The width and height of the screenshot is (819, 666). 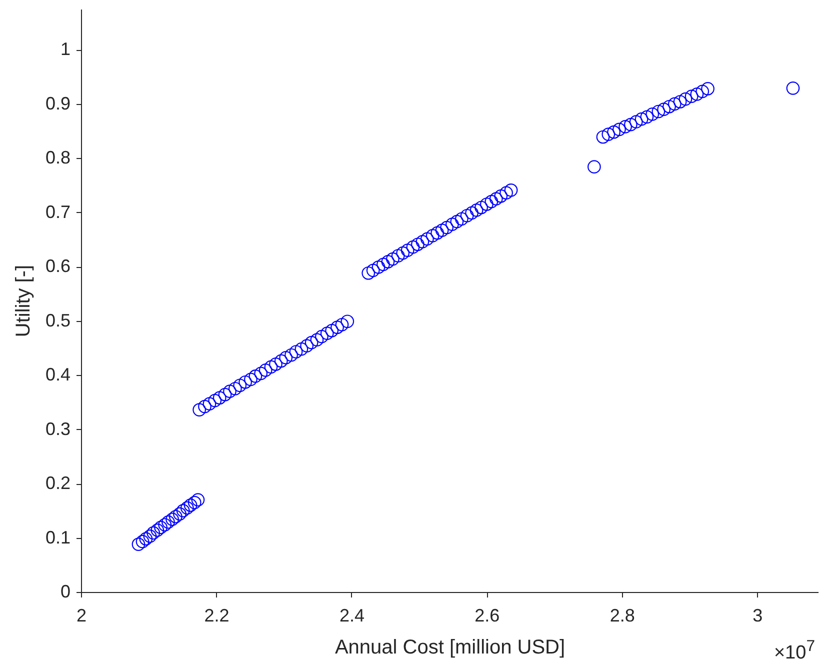 I want to click on y-tick-label: 0.7, so click(x=57, y=212).